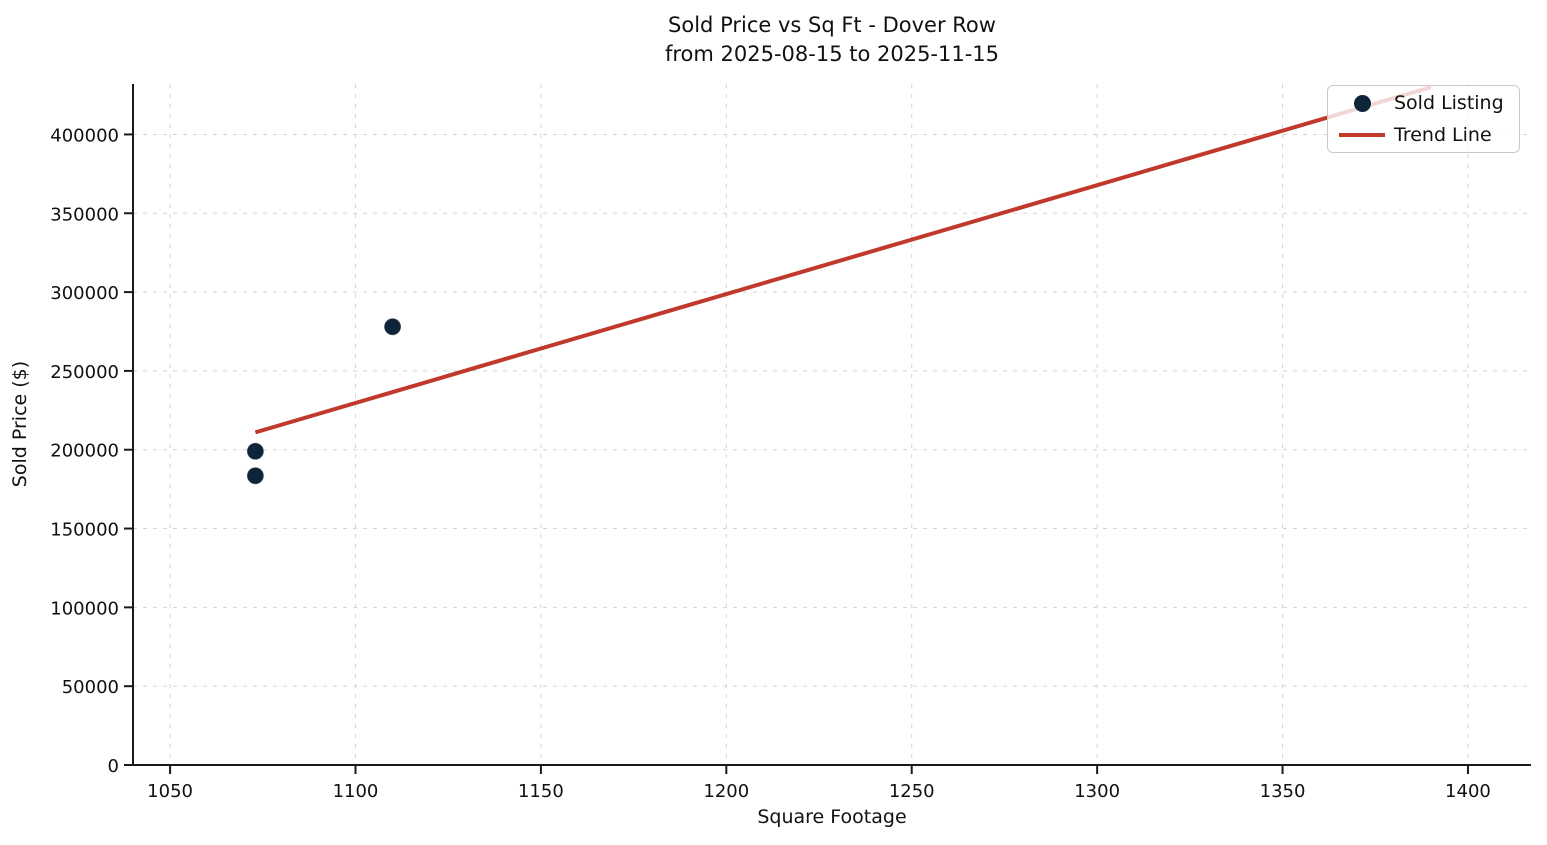  Describe the element at coordinates (84, 214) in the screenshot. I see `y-tick-label: 350000` at that location.